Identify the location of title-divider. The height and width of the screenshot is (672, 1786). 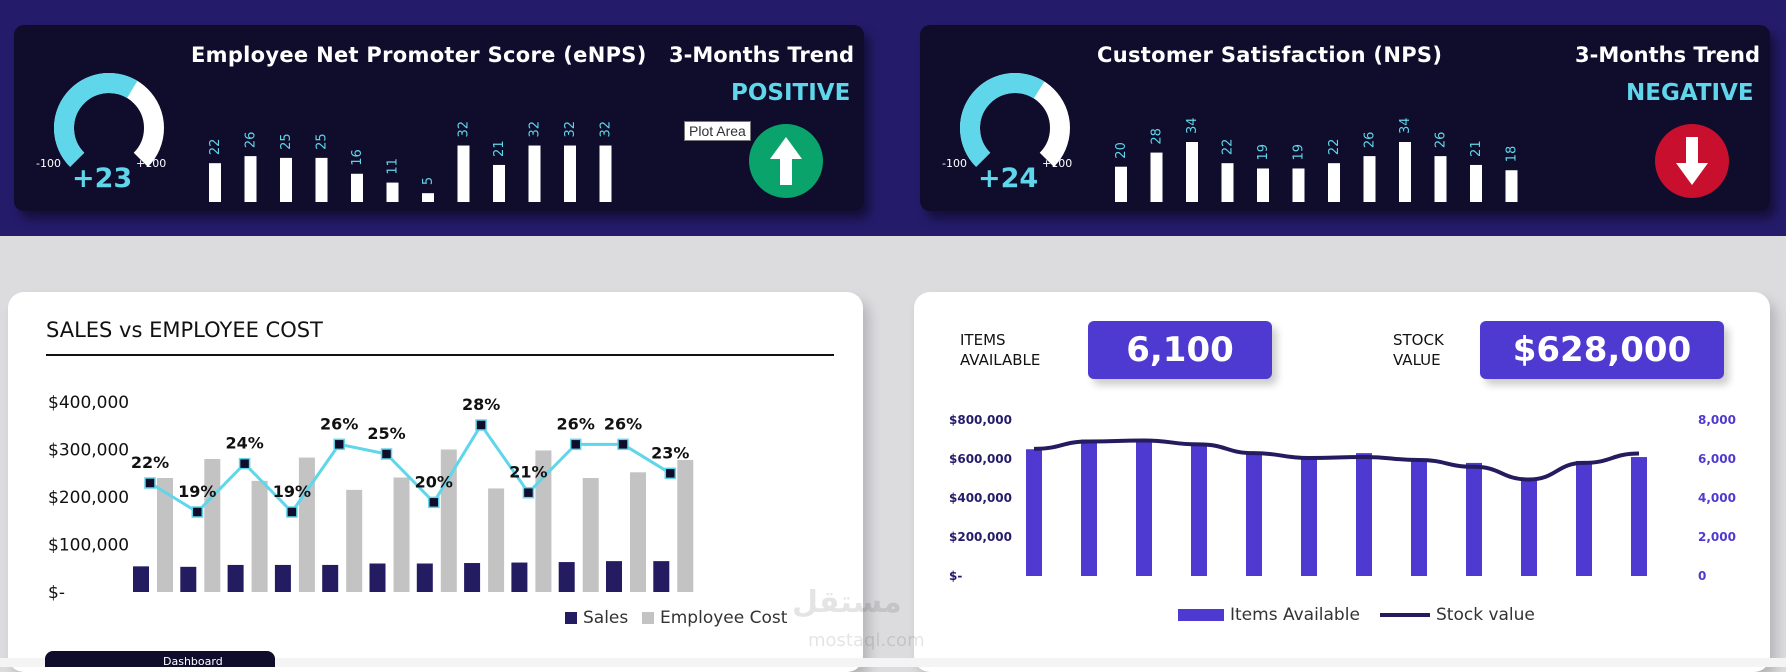
(440, 355).